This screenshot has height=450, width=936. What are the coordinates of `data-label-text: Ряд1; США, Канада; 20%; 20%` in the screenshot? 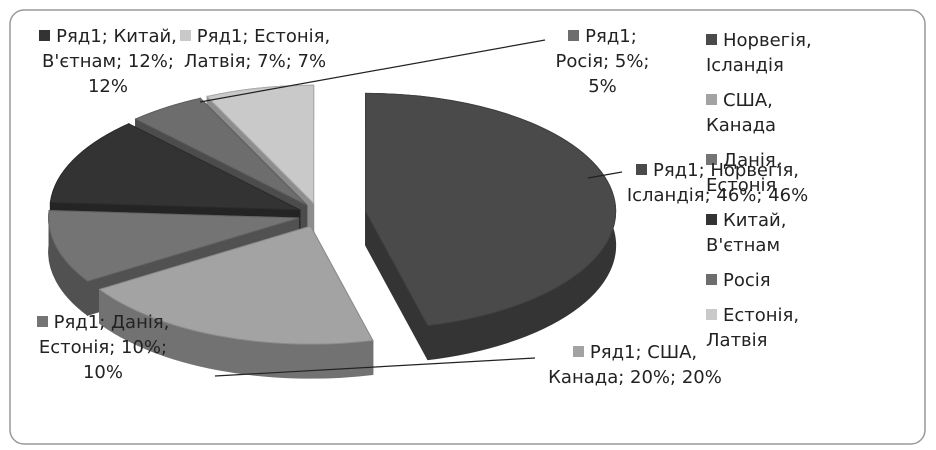 It's located at (635, 365).